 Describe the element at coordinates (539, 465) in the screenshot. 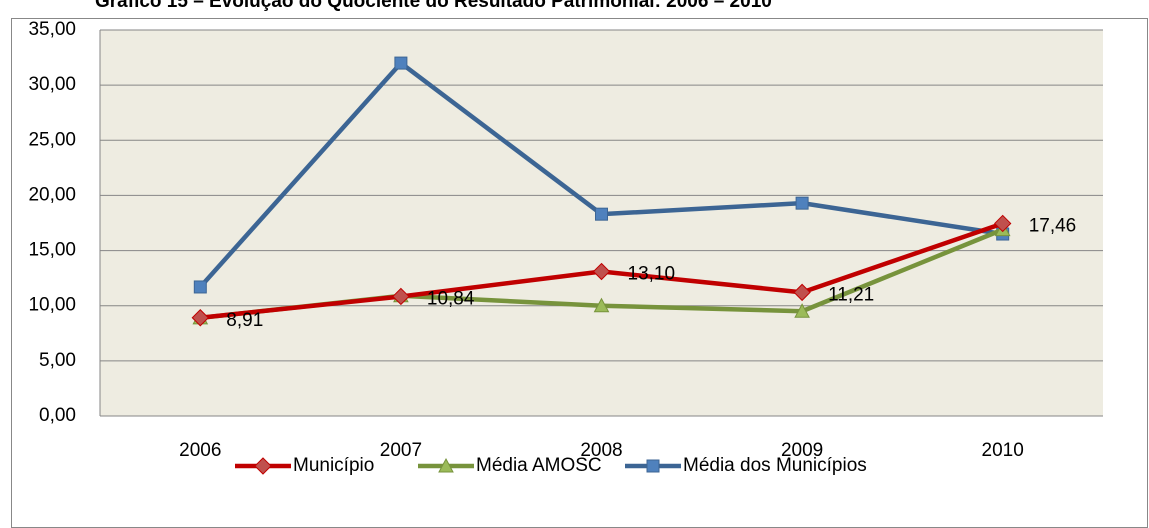

I see `legend-label: Média AMOSC` at that location.